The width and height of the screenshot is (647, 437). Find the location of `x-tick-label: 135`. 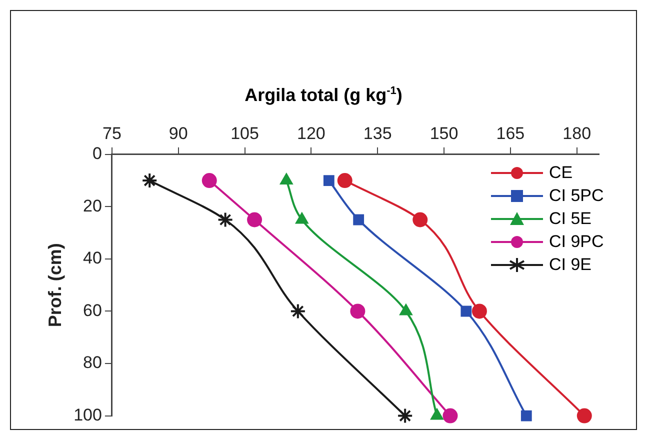

x-tick-label: 135 is located at coordinates (377, 133).